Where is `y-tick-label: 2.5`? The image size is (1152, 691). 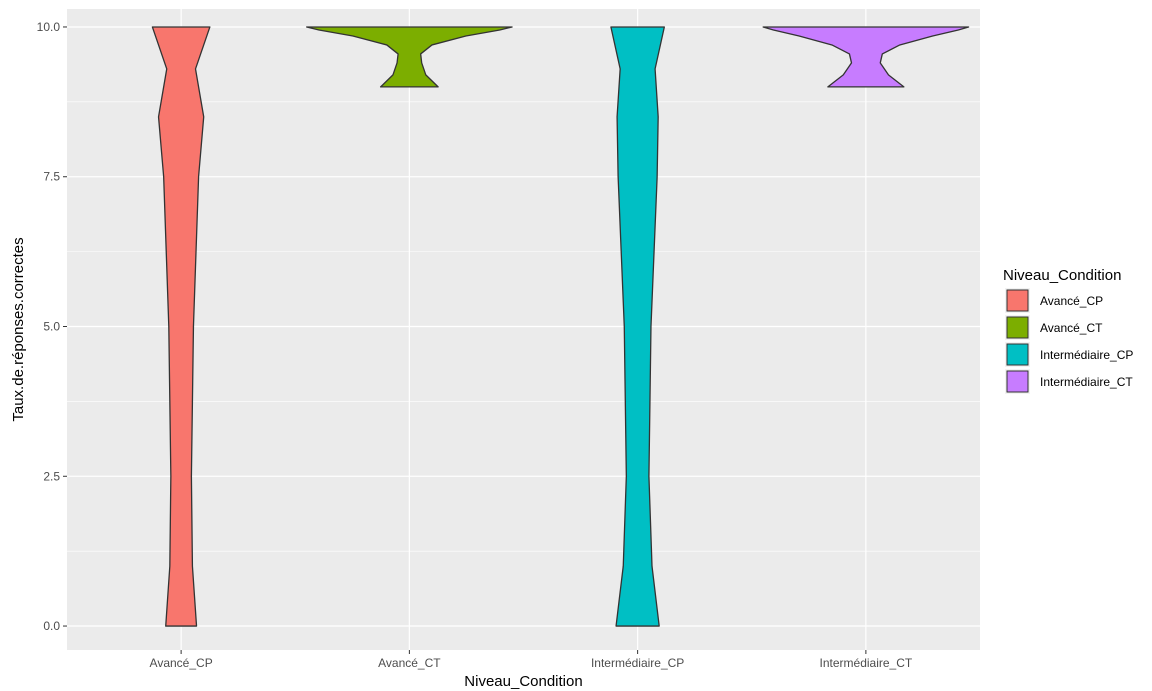 y-tick-label: 2.5 is located at coordinates (51, 476).